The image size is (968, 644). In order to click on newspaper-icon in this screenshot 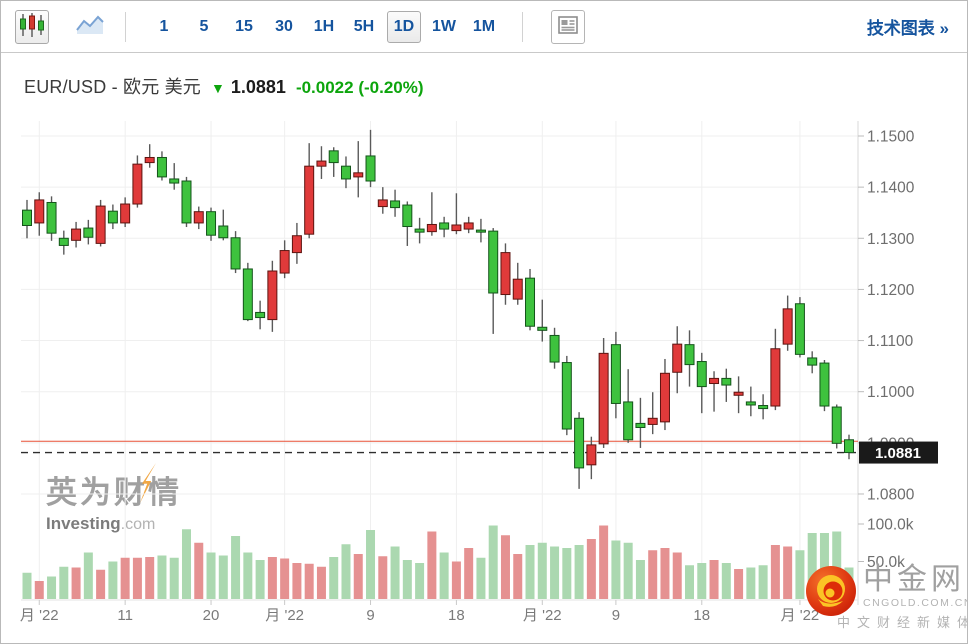, I will do `click(568, 26)`.